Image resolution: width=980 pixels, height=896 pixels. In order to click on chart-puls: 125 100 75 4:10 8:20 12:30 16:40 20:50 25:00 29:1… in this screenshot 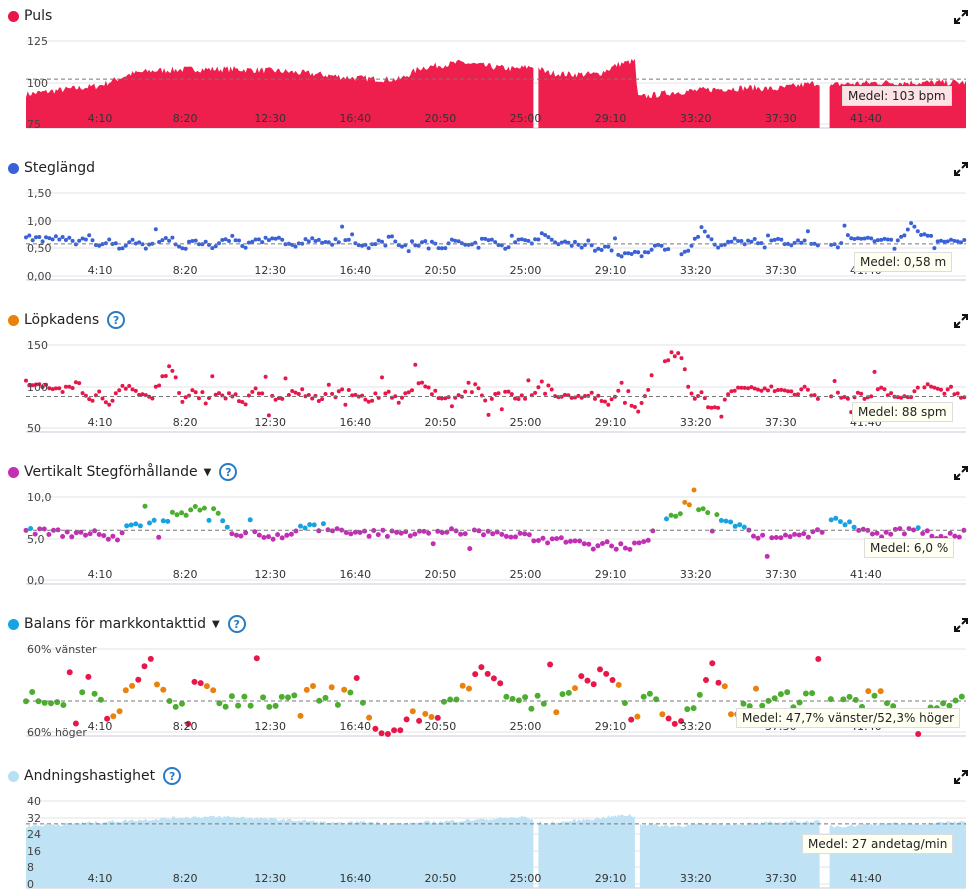, I will do `click(496, 83)`.